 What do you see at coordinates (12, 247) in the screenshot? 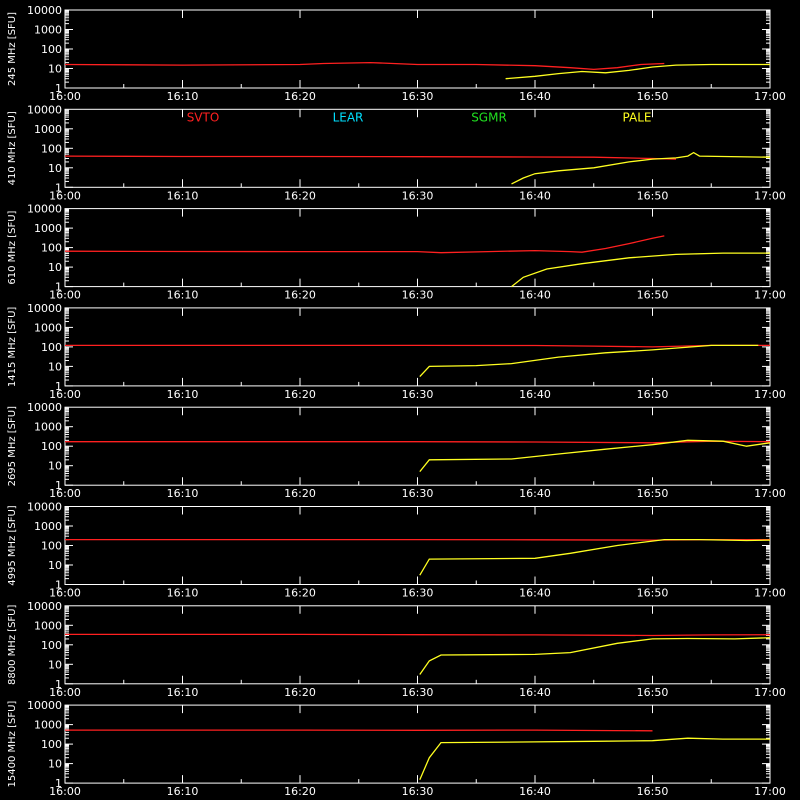
I see `y-axis-label: 610 MHz [SFU]` at bounding box center [12, 247].